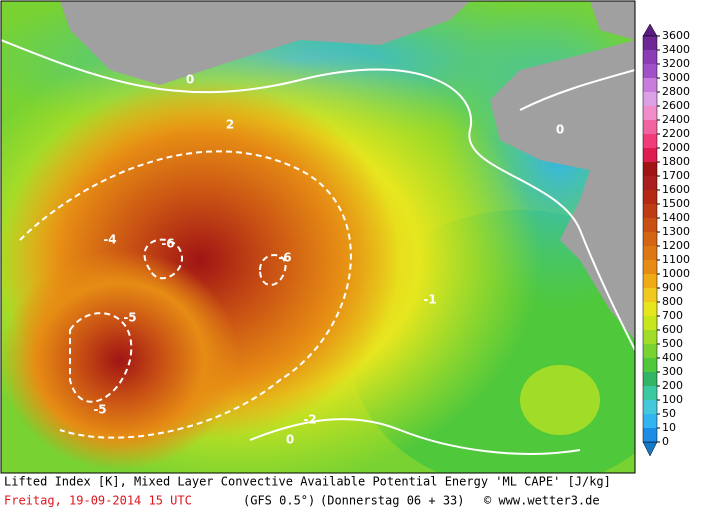 This screenshot has height=517, width=704. What do you see at coordinates (676, 273) in the screenshot?
I see `colorbar-label: 1000` at bounding box center [676, 273].